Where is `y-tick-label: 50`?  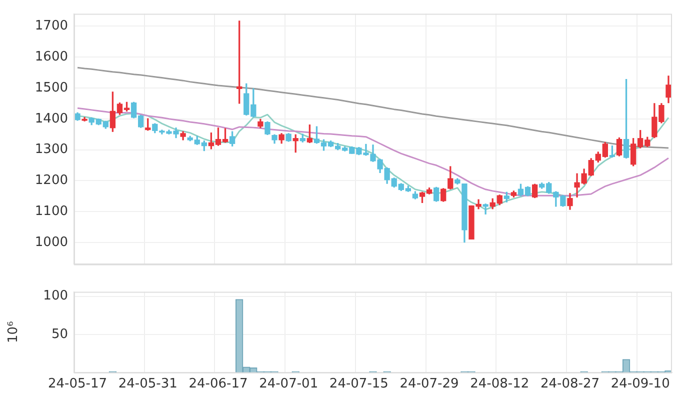 y-tick-label: 50 is located at coordinates (59, 334).